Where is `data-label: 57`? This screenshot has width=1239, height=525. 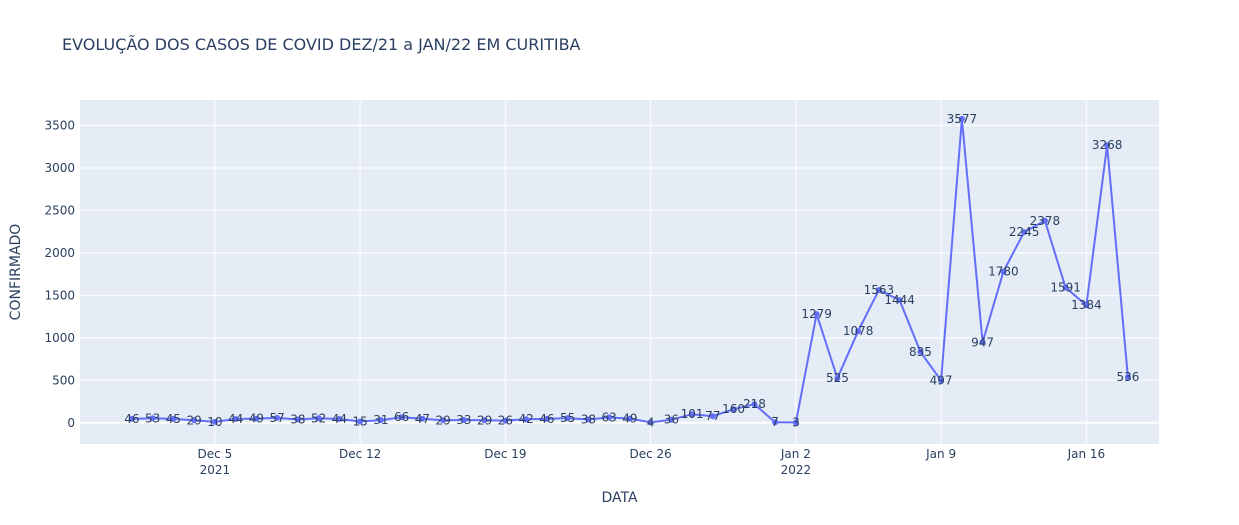
data-label: 57 is located at coordinates (276, 418).